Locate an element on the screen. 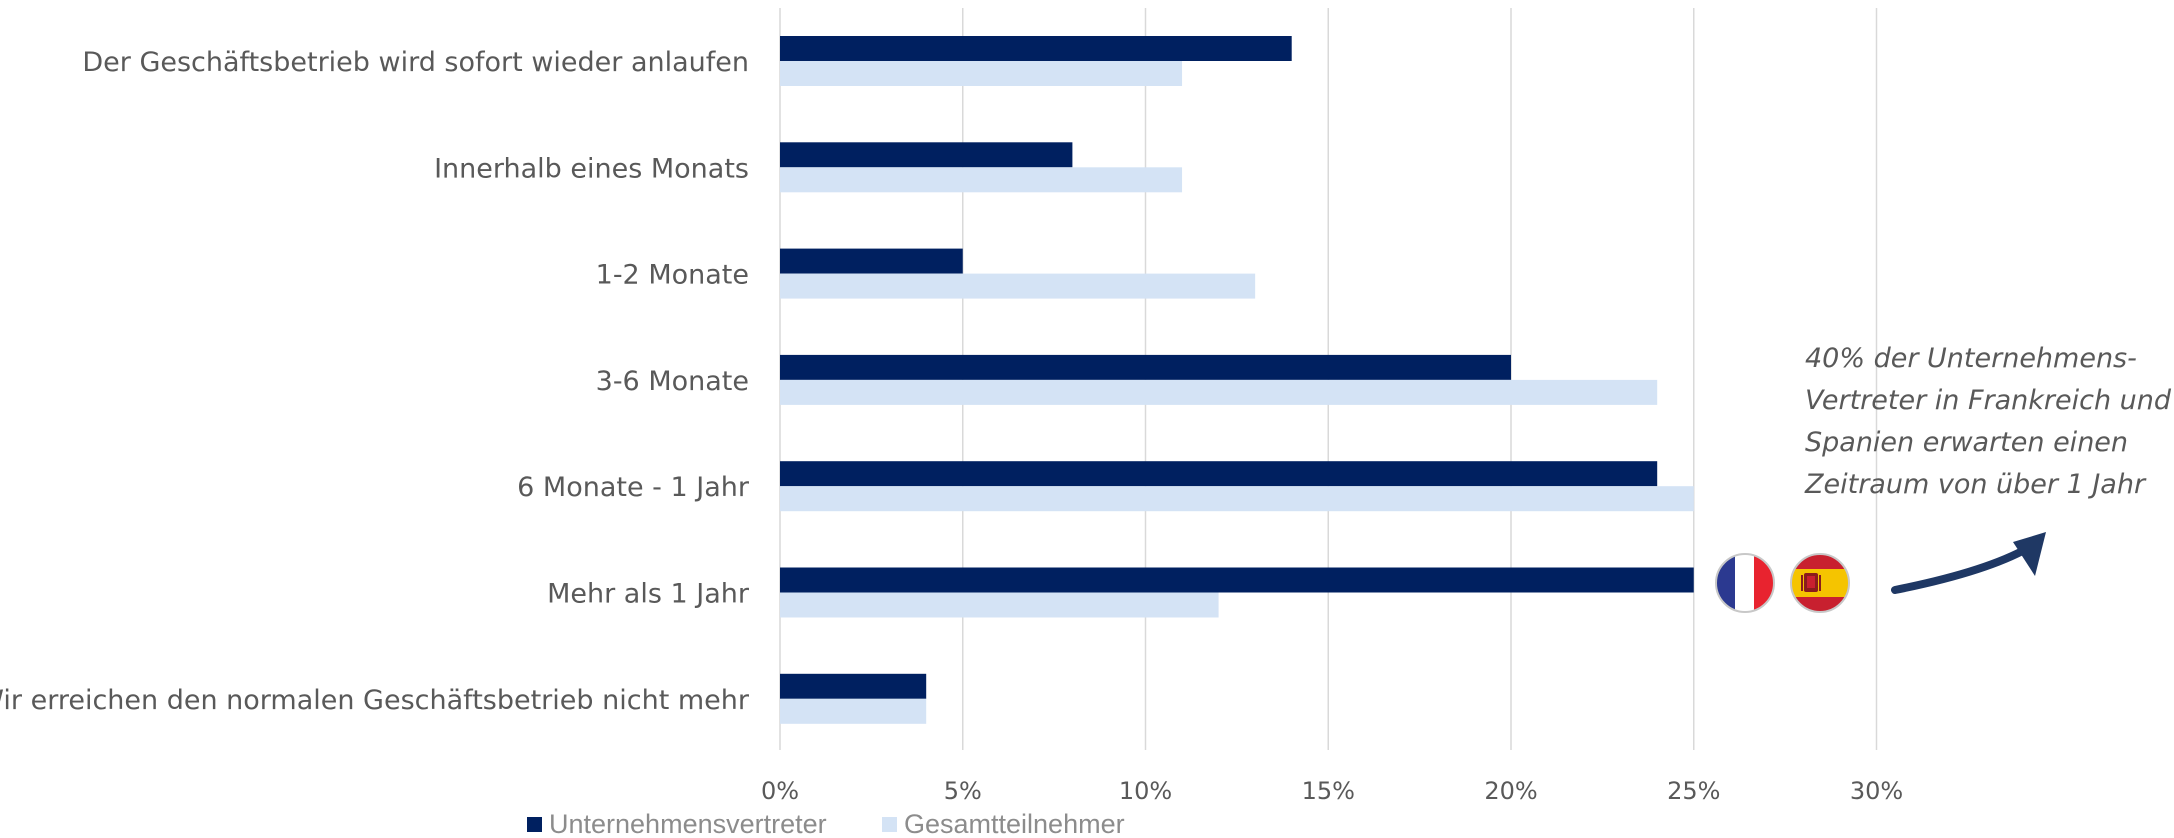 This screenshot has height=838, width=2174. x-tick-labels: 0% 5% 10% 15% 20% 25% 30% is located at coordinates (1332, 791).